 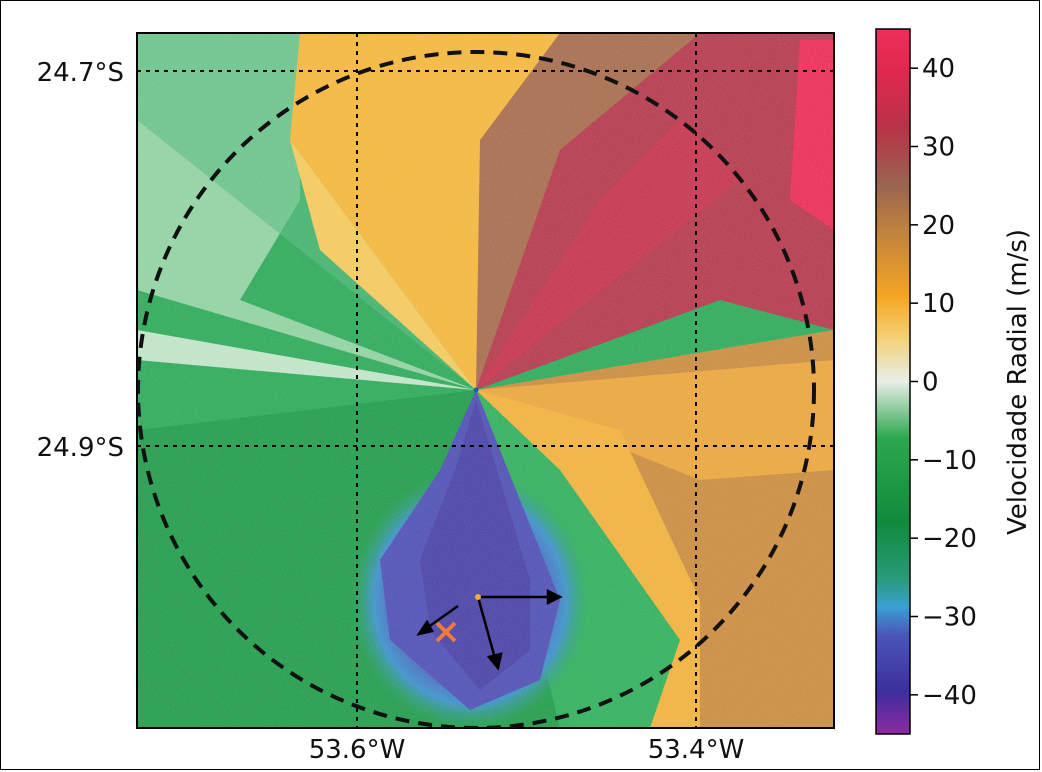 I want to click on colorbar-tick-label: −30, so click(x=949, y=618).